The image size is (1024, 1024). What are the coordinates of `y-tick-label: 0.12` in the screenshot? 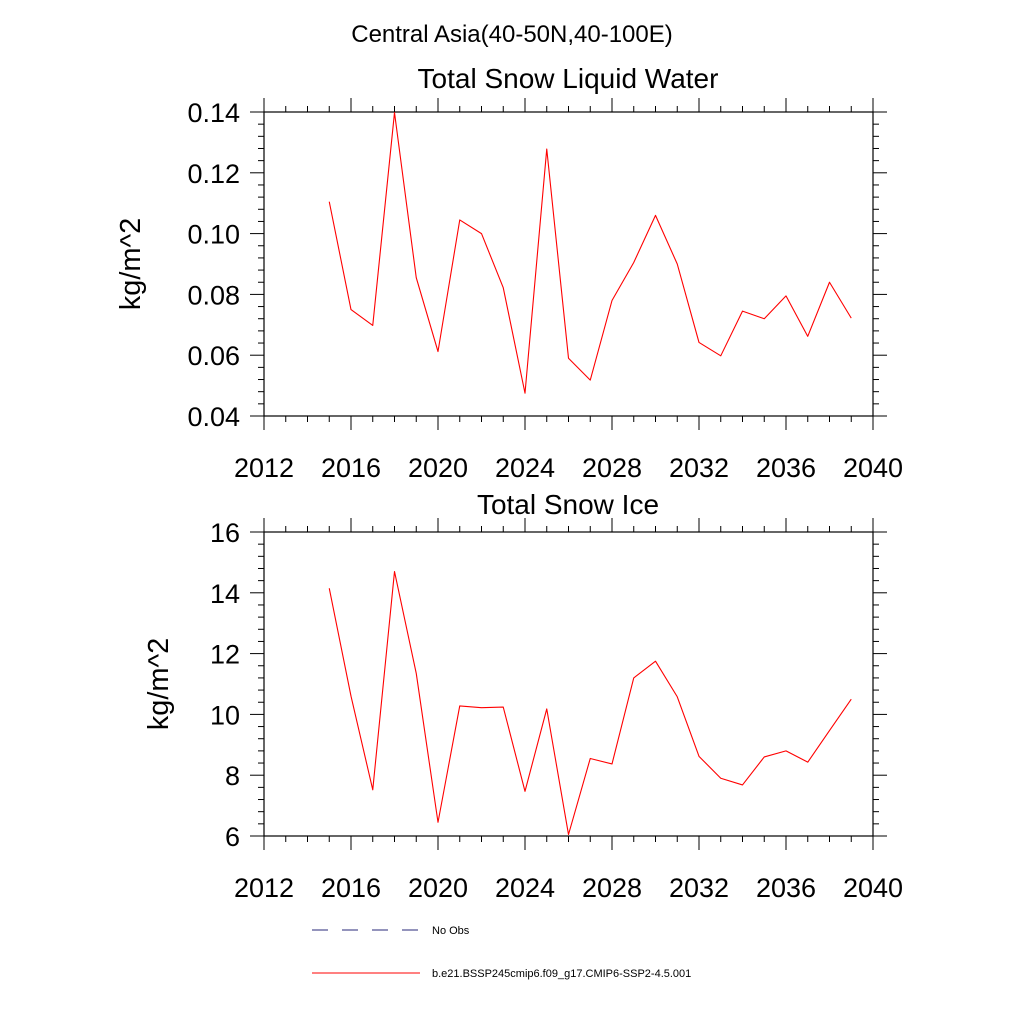 It's located at (213, 174).